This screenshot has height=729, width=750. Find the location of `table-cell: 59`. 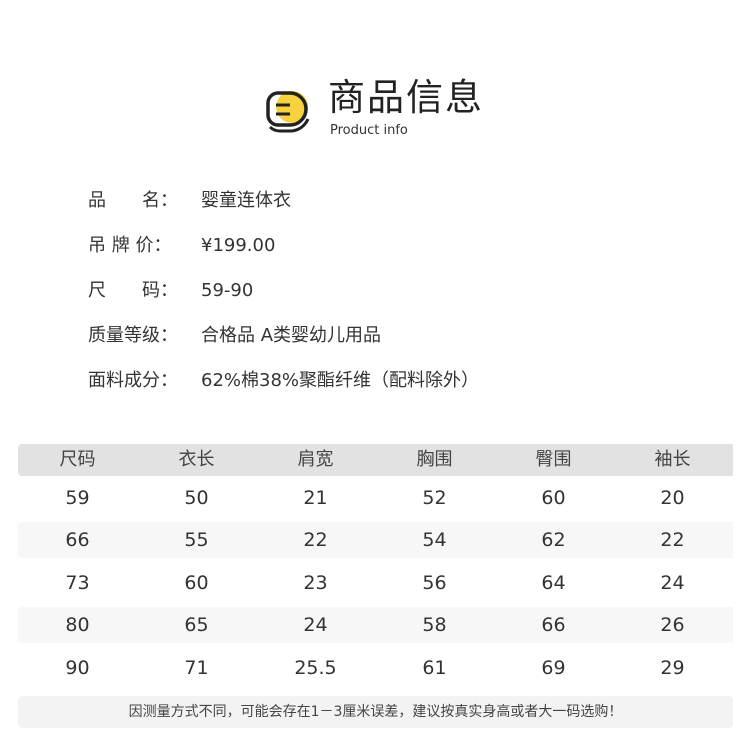

table-cell: 59 is located at coordinates (77, 497).